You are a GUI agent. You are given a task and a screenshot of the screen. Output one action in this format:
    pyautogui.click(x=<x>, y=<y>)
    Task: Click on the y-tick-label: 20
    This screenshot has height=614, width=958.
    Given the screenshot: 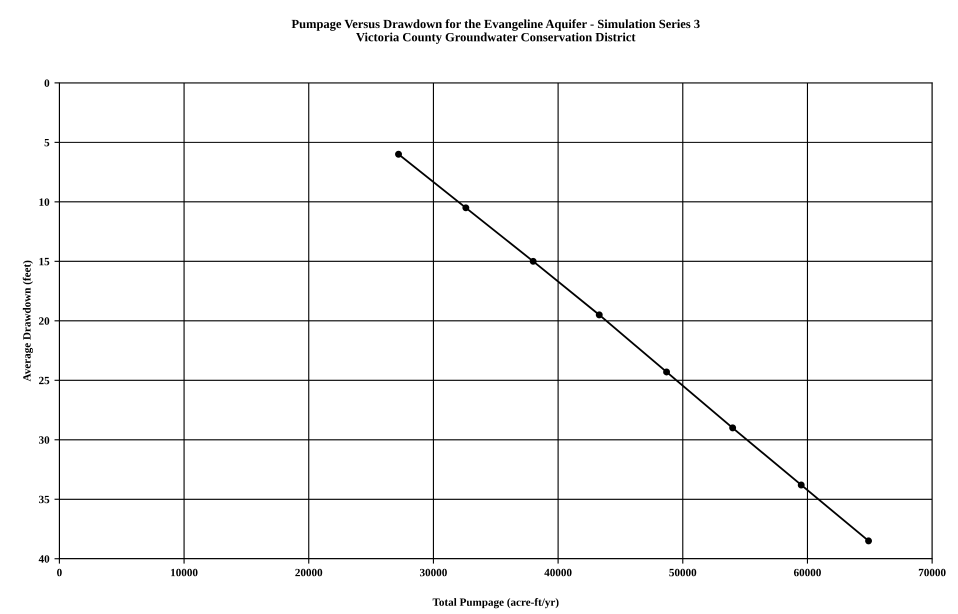 What is the action you would take?
    pyautogui.click(x=44, y=321)
    